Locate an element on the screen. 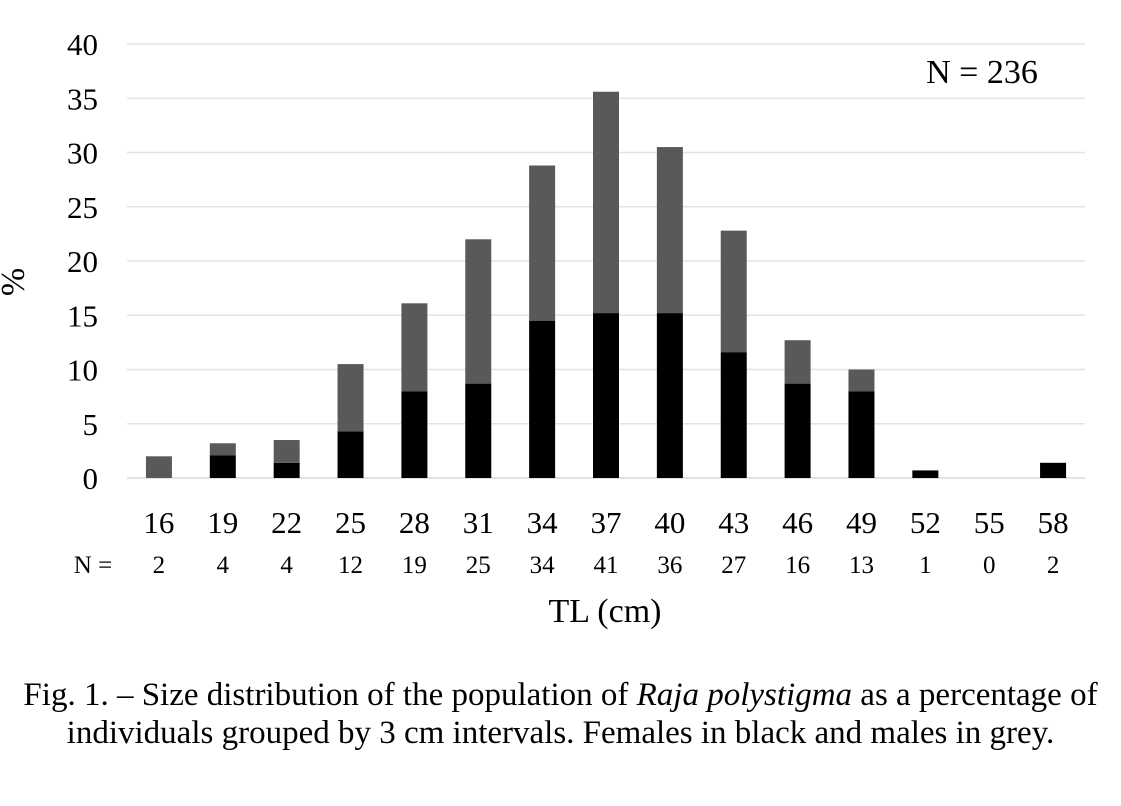 This screenshot has width=1121, height=806. x-tick-label: 37 is located at coordinates (606, 522).